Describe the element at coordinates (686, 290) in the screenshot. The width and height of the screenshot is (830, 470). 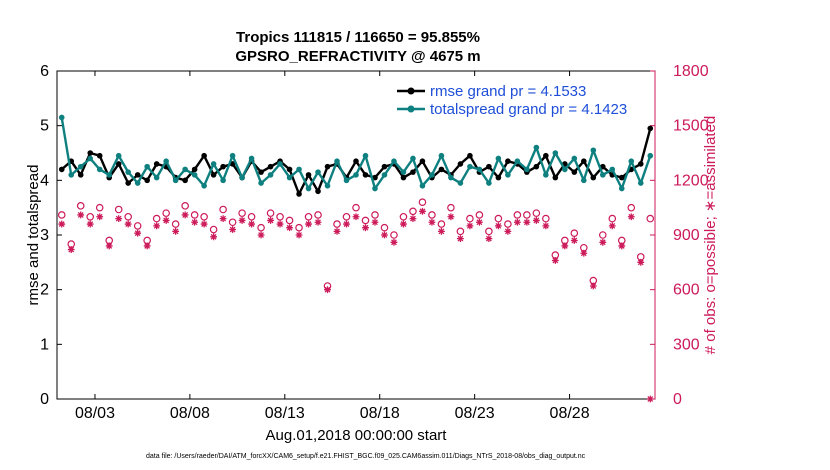
I see `y-tick-label-right: 600` at that location.